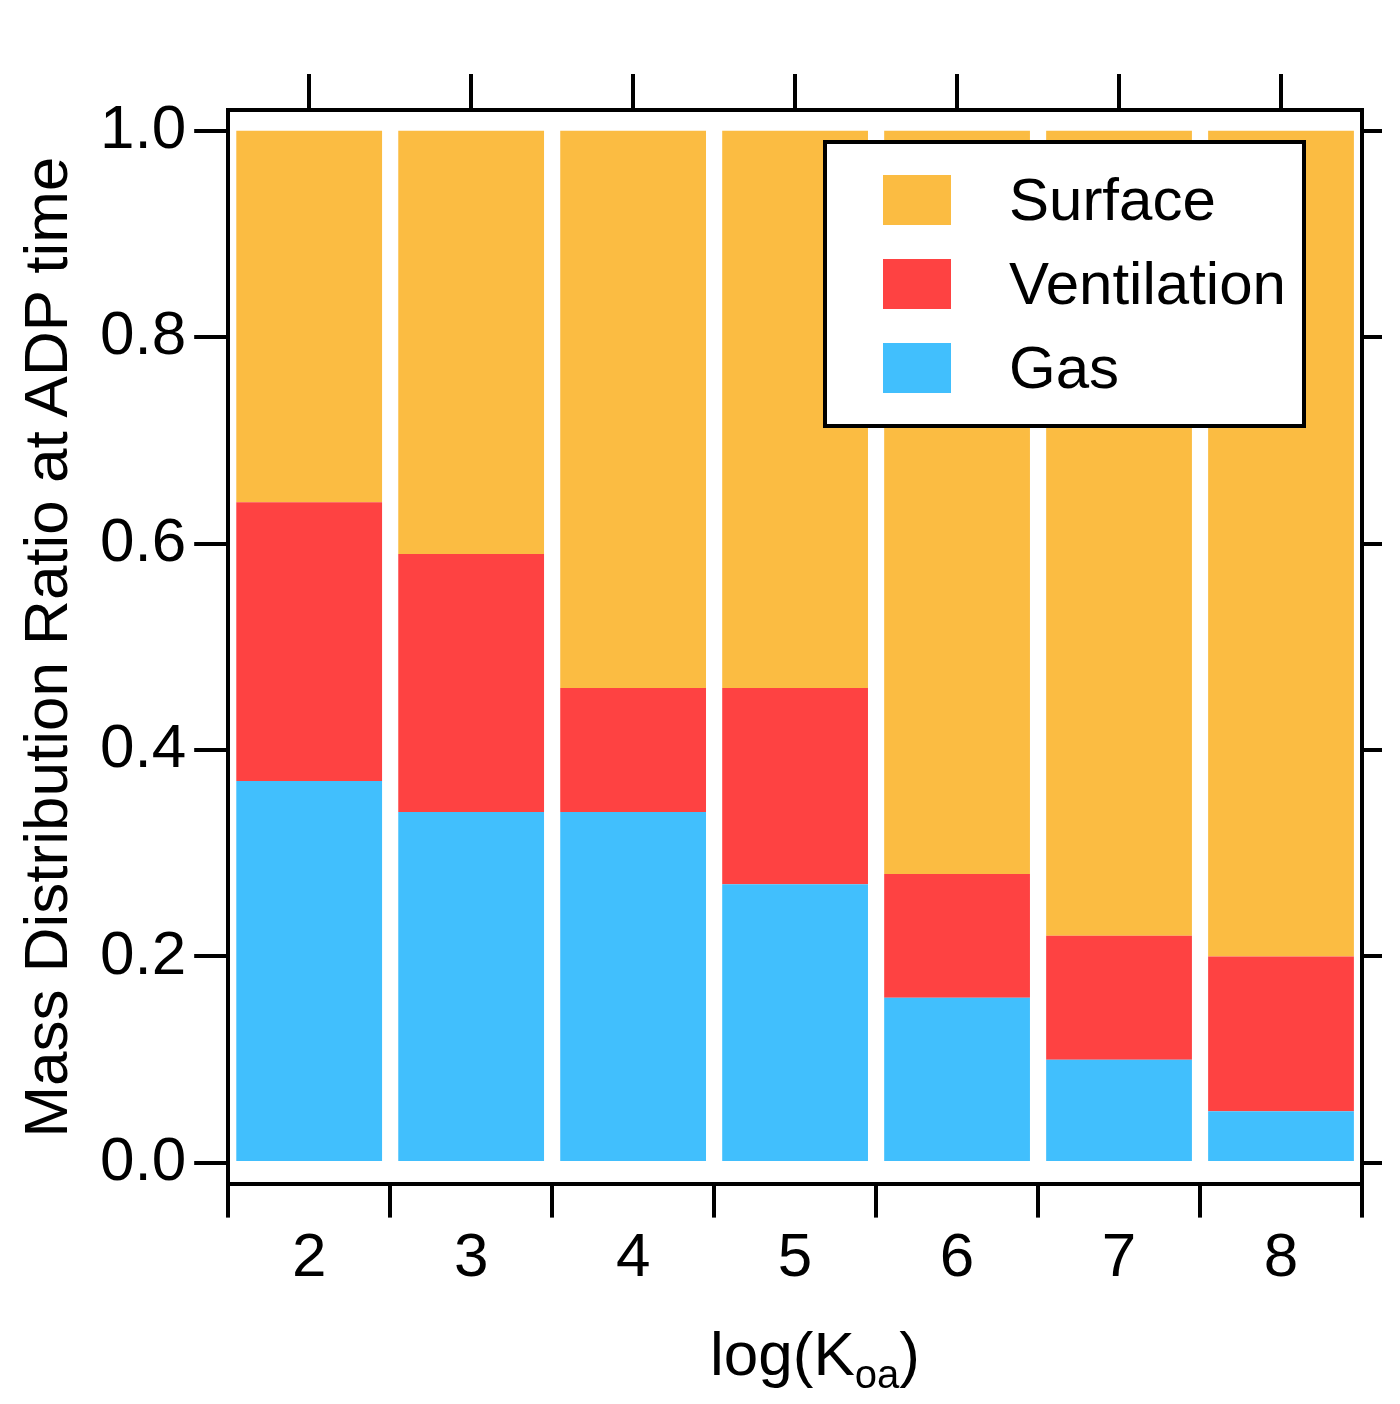  Describe the element at coordinates (633, 1254) in the screenshot. I see `x-tick-label: 4` at that location.